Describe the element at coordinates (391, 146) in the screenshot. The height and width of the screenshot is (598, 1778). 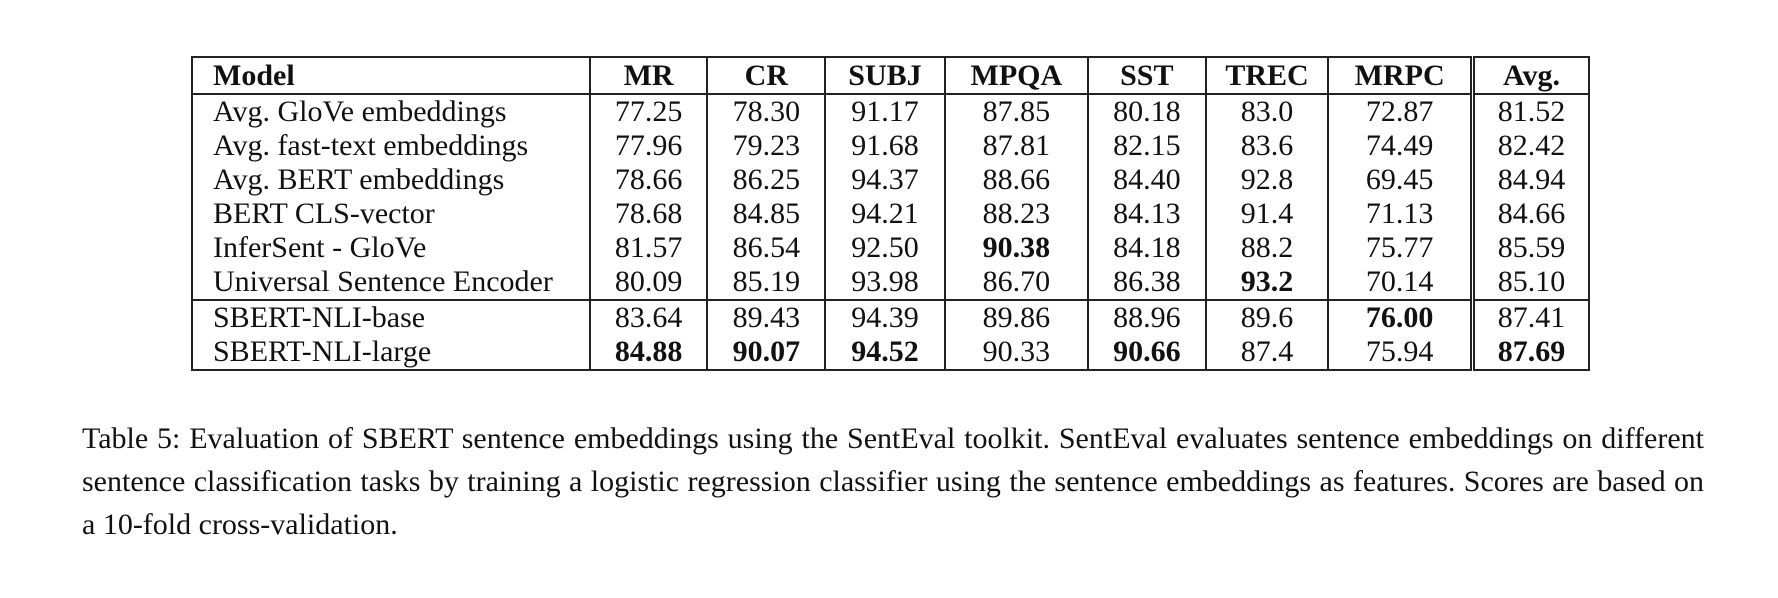
I see `cell-model: Avg. fast-text embeddings` at that location.